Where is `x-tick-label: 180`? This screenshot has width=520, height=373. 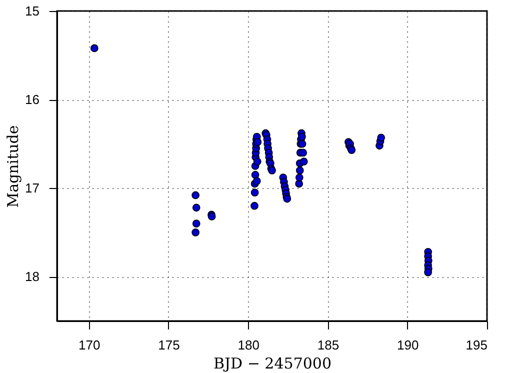 x-tick-label: 180 is located at coordinates (249, 345).